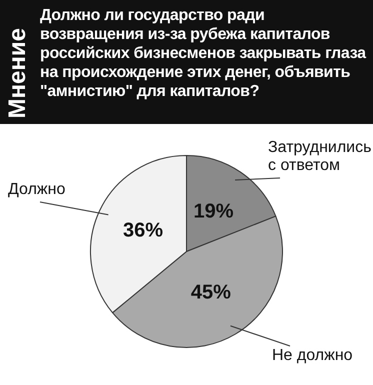  I want to click on slice-label: Не должно, so click(312, 355).